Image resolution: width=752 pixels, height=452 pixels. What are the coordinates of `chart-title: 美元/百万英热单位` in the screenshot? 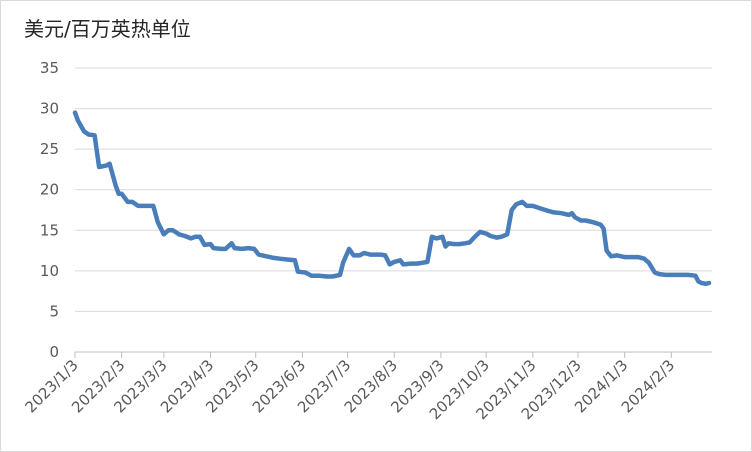 It's located at (107, 29).